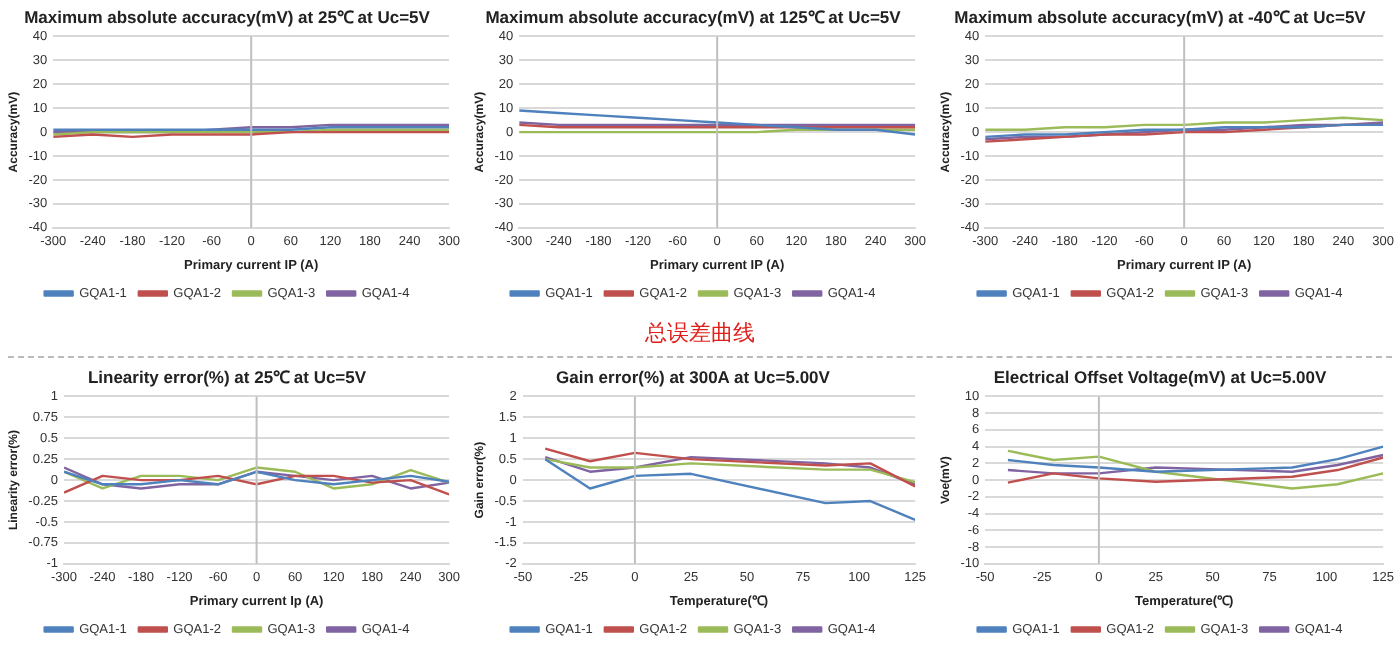  What do you see at coordinates (693, 376) in the screenshot?
I see `chart-title: Gain error(%) at 300A at Uc=5.00V` at bounding box center [693, 376].